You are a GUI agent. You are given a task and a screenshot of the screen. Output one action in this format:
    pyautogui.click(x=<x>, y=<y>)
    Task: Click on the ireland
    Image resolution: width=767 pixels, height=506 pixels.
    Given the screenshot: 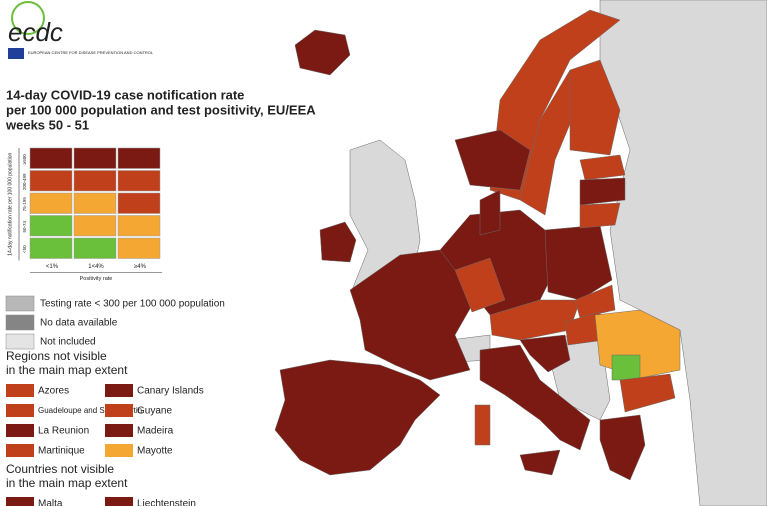 What is the action you would take?
    pyautogui.click(x=338, y=242)
    